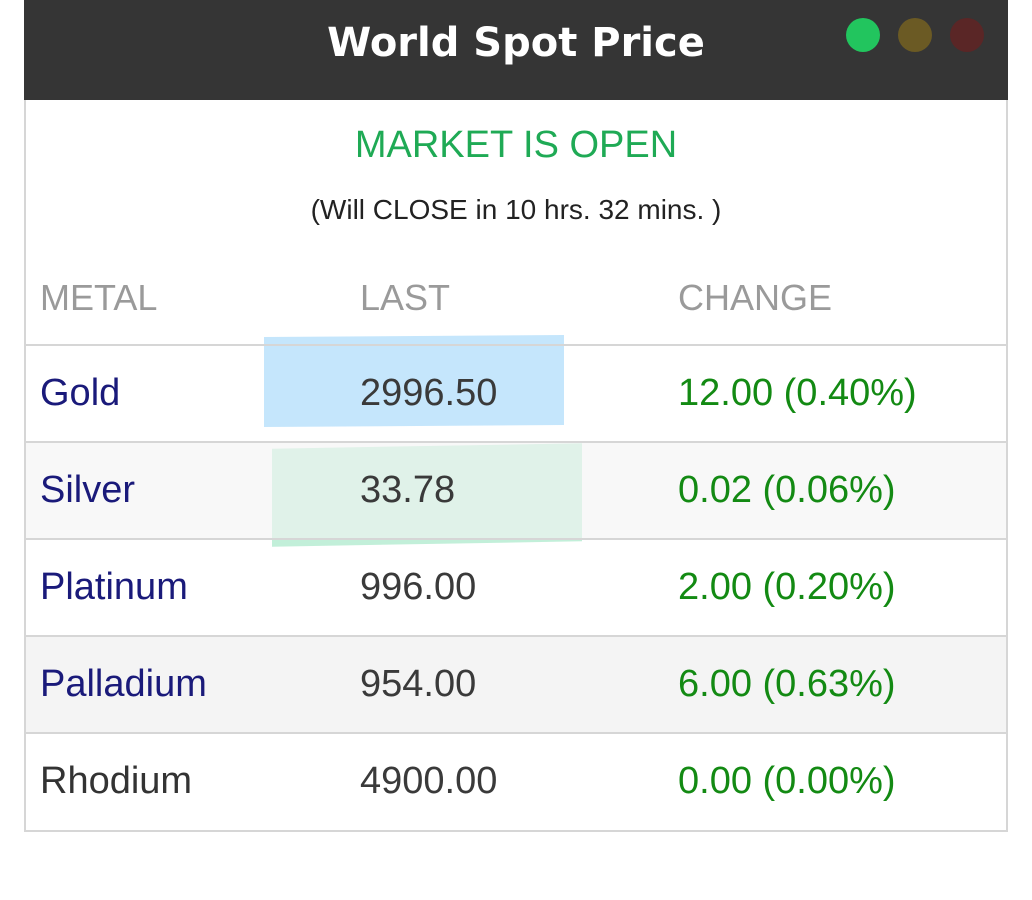 The width and height of the screenshot is (1032, 900). Describe the element at coordinates (88, 490) in the screenshot. I see `metal-link-silver: Silver` at that location.